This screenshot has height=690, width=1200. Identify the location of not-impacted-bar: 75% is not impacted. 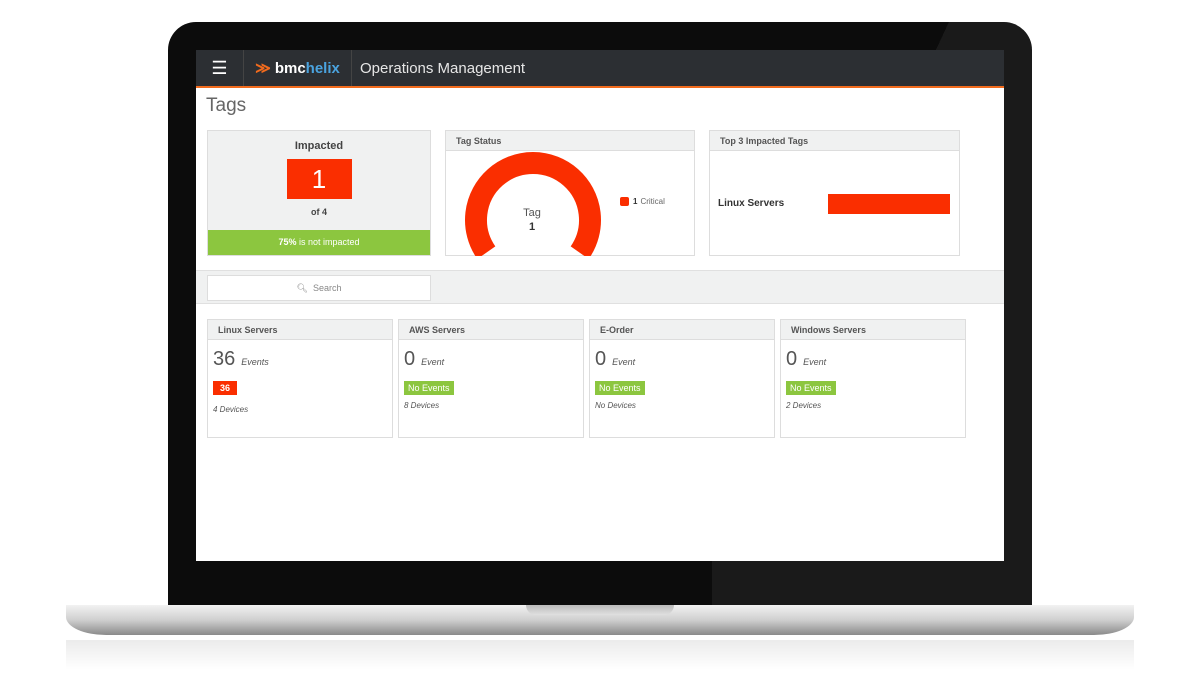
(319, 242).